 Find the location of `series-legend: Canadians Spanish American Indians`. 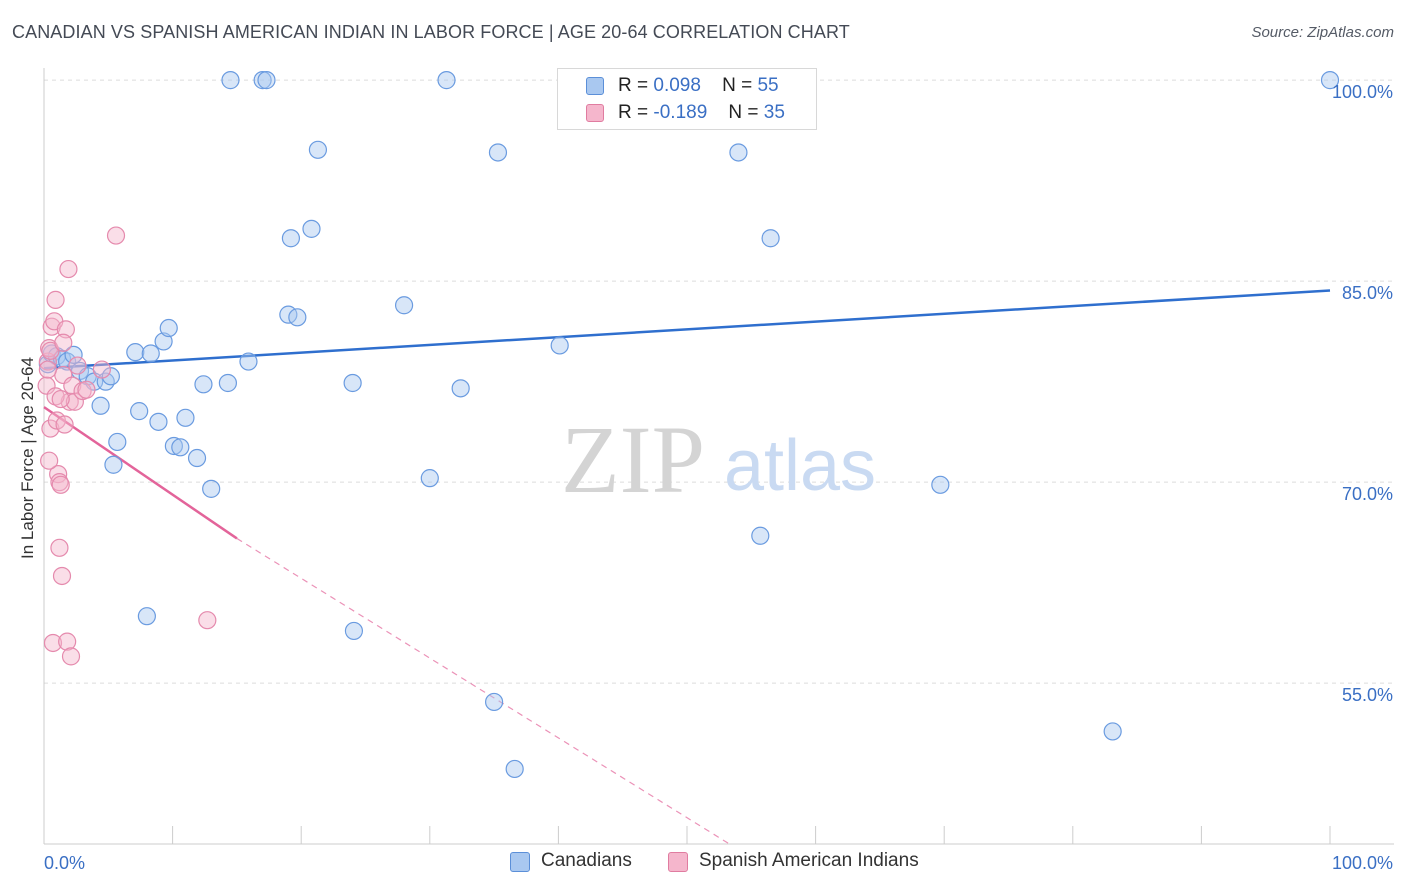

series-legend: Canadians Spanish American Indians is located at coordinates (703, 865).